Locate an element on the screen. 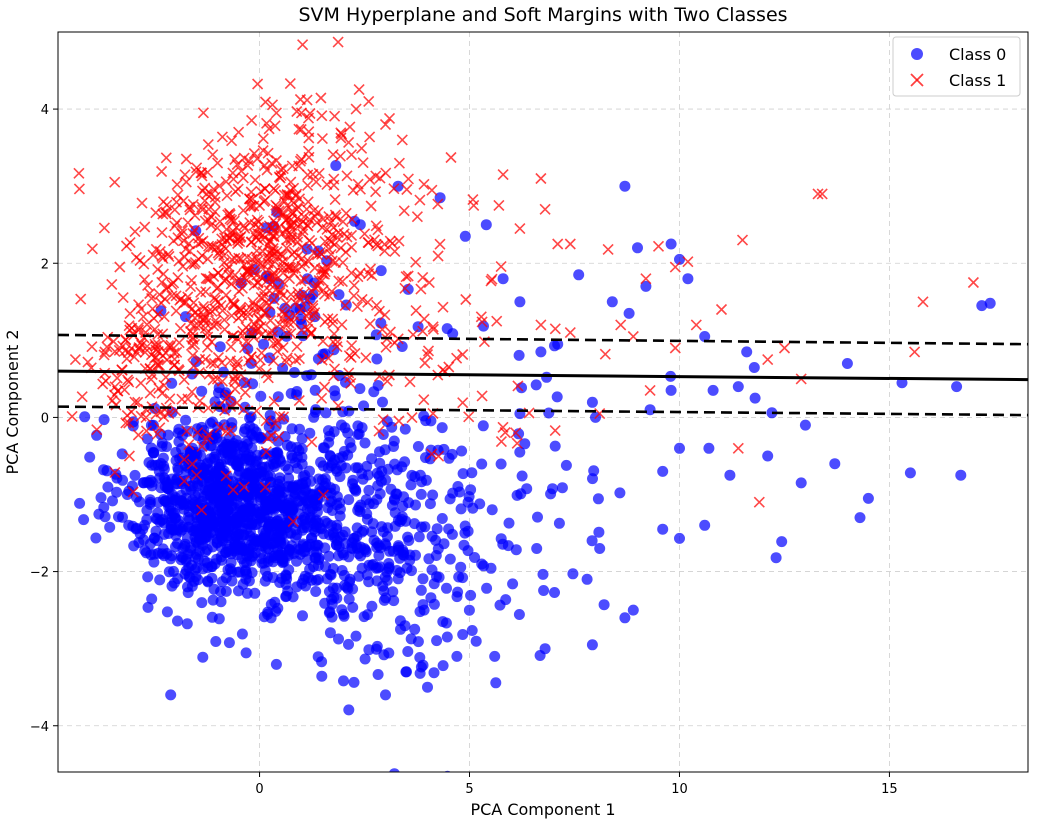  legend-label-class-1: Class 1 is located at coordinates (977, 80).